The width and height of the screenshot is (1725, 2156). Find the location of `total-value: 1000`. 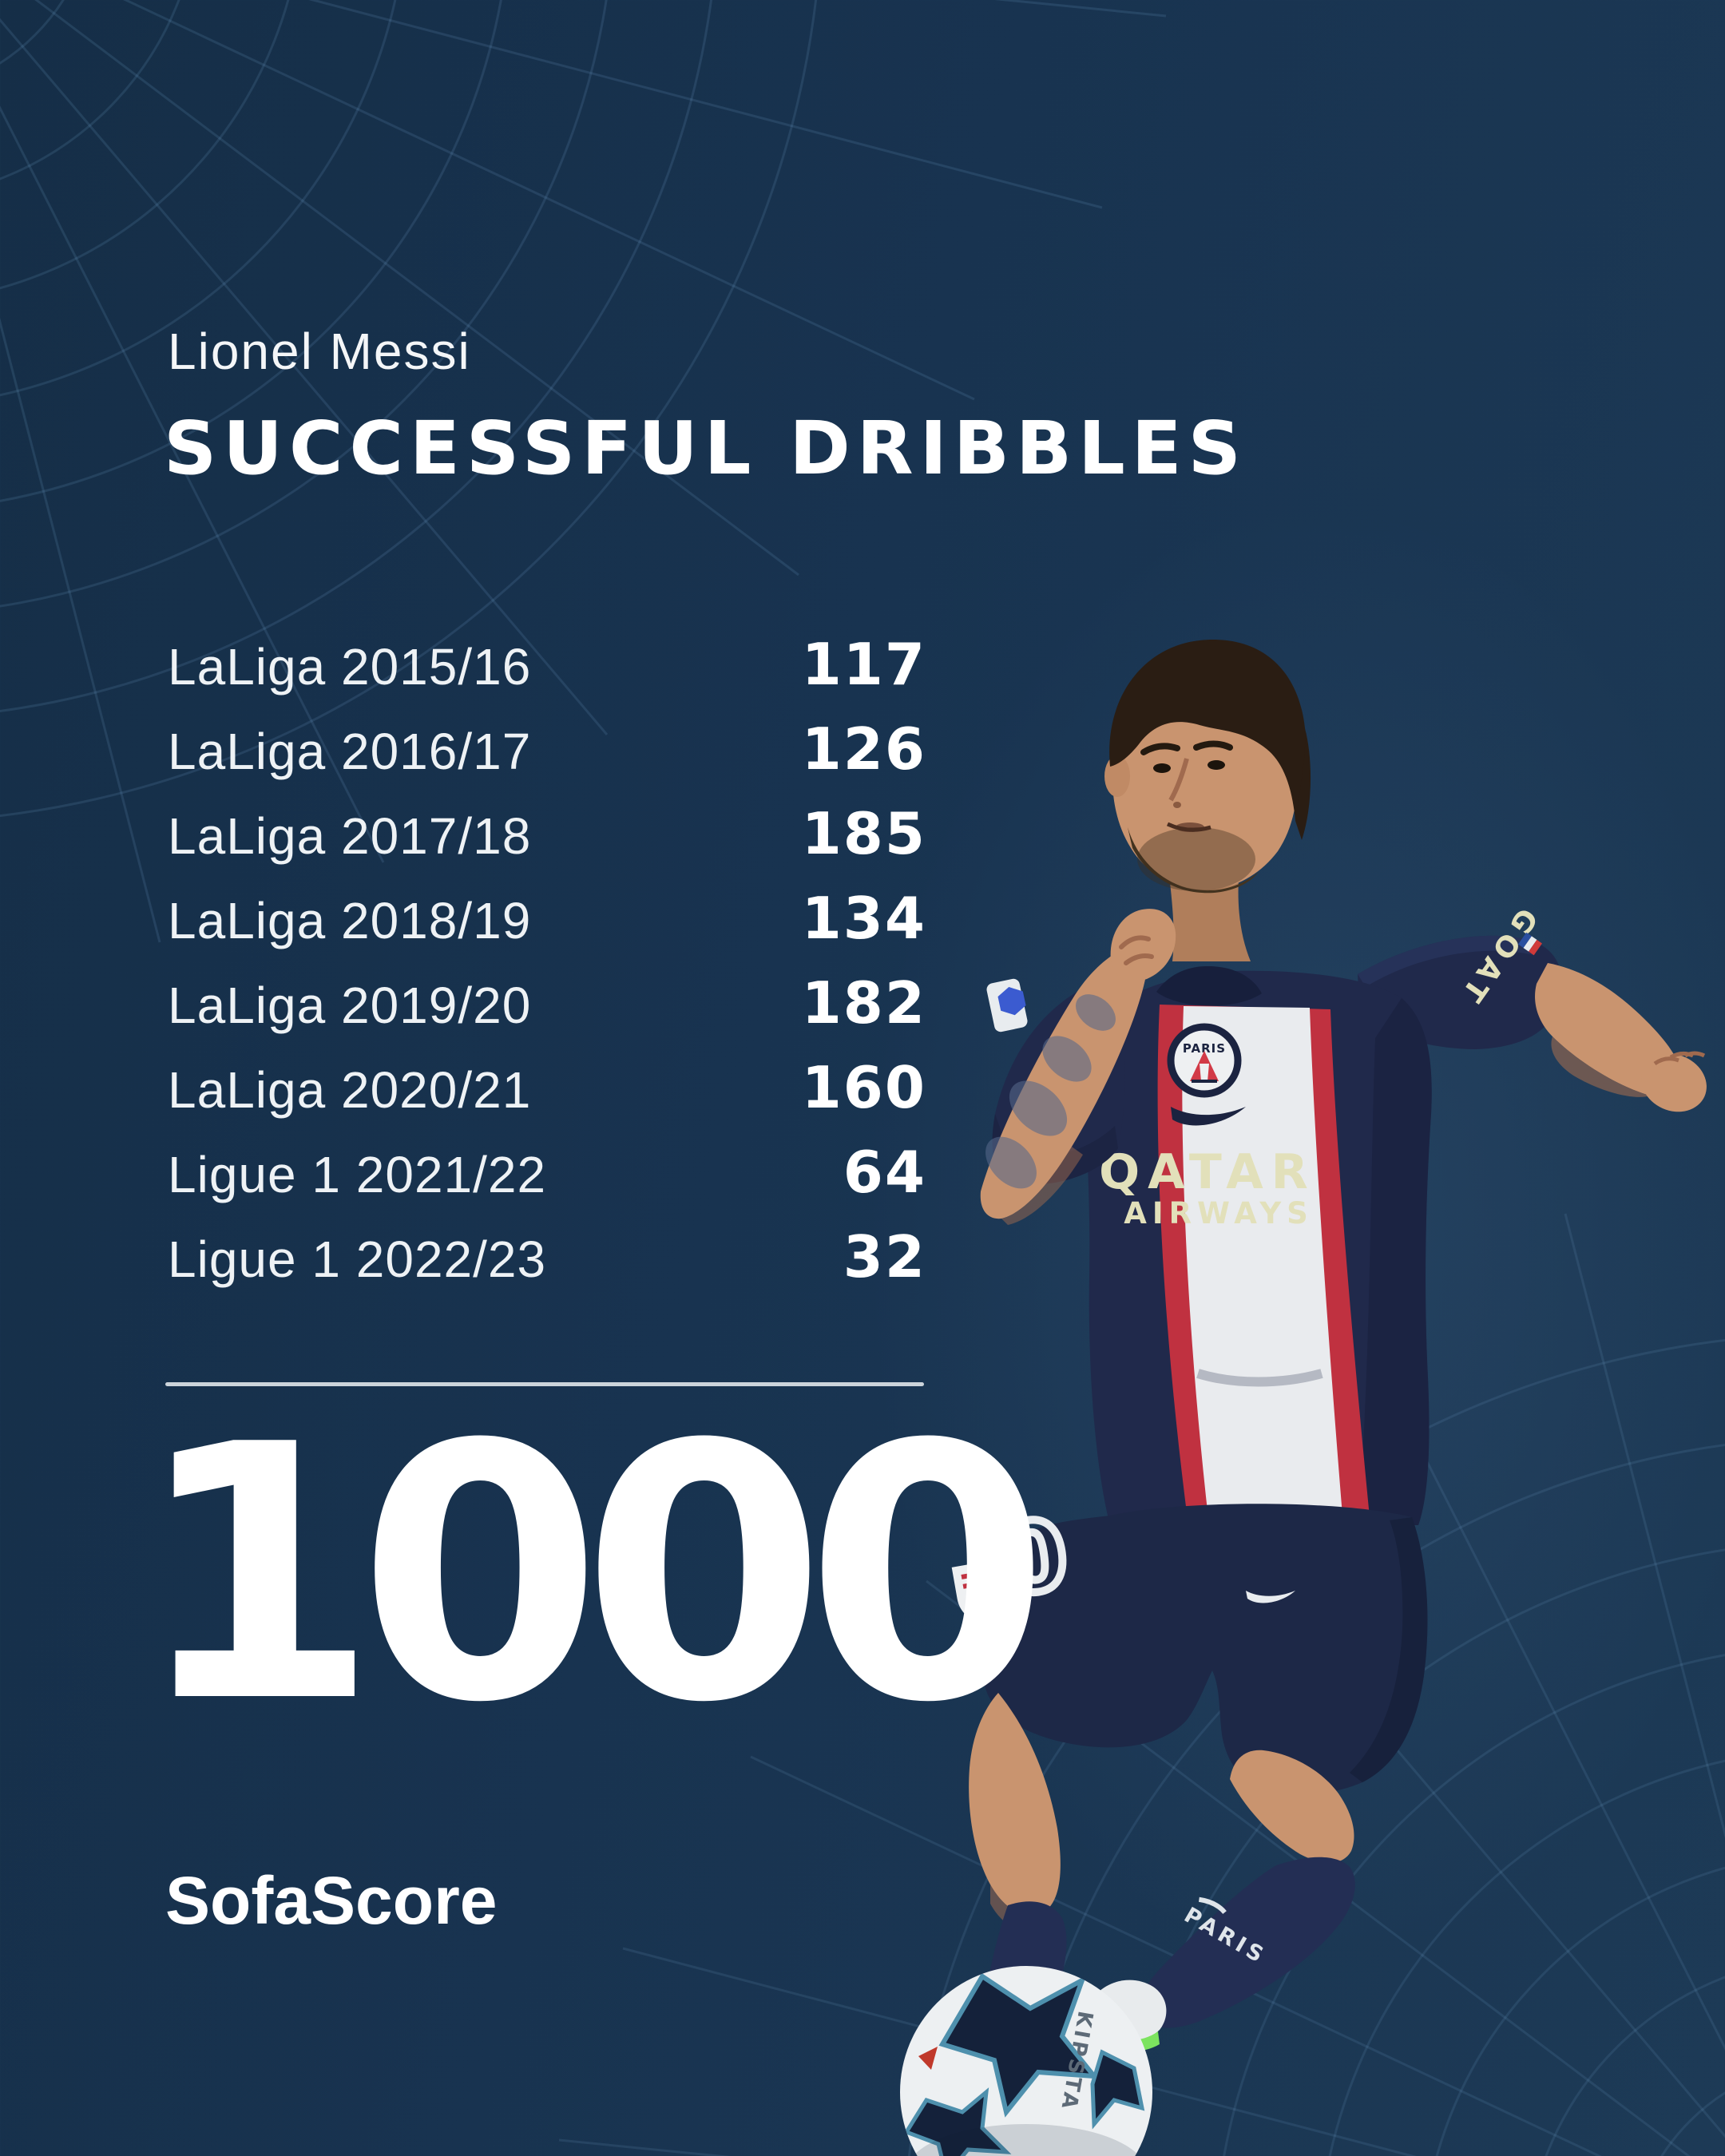

total-value: 1000 is located at coordinates (592, 1574).